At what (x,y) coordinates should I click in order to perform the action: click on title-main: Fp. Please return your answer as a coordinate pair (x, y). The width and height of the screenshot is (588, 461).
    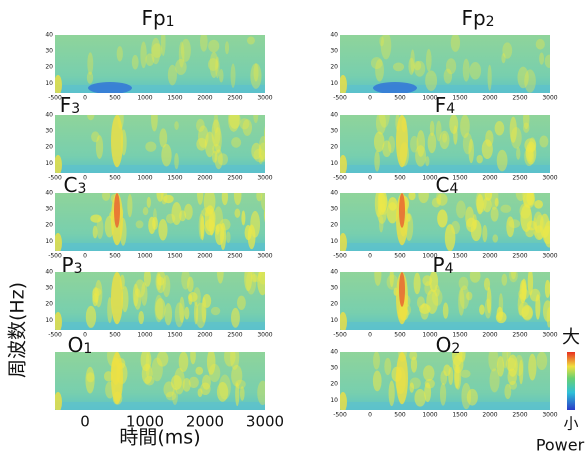
    Looking at the image, I should click on (153, 18).